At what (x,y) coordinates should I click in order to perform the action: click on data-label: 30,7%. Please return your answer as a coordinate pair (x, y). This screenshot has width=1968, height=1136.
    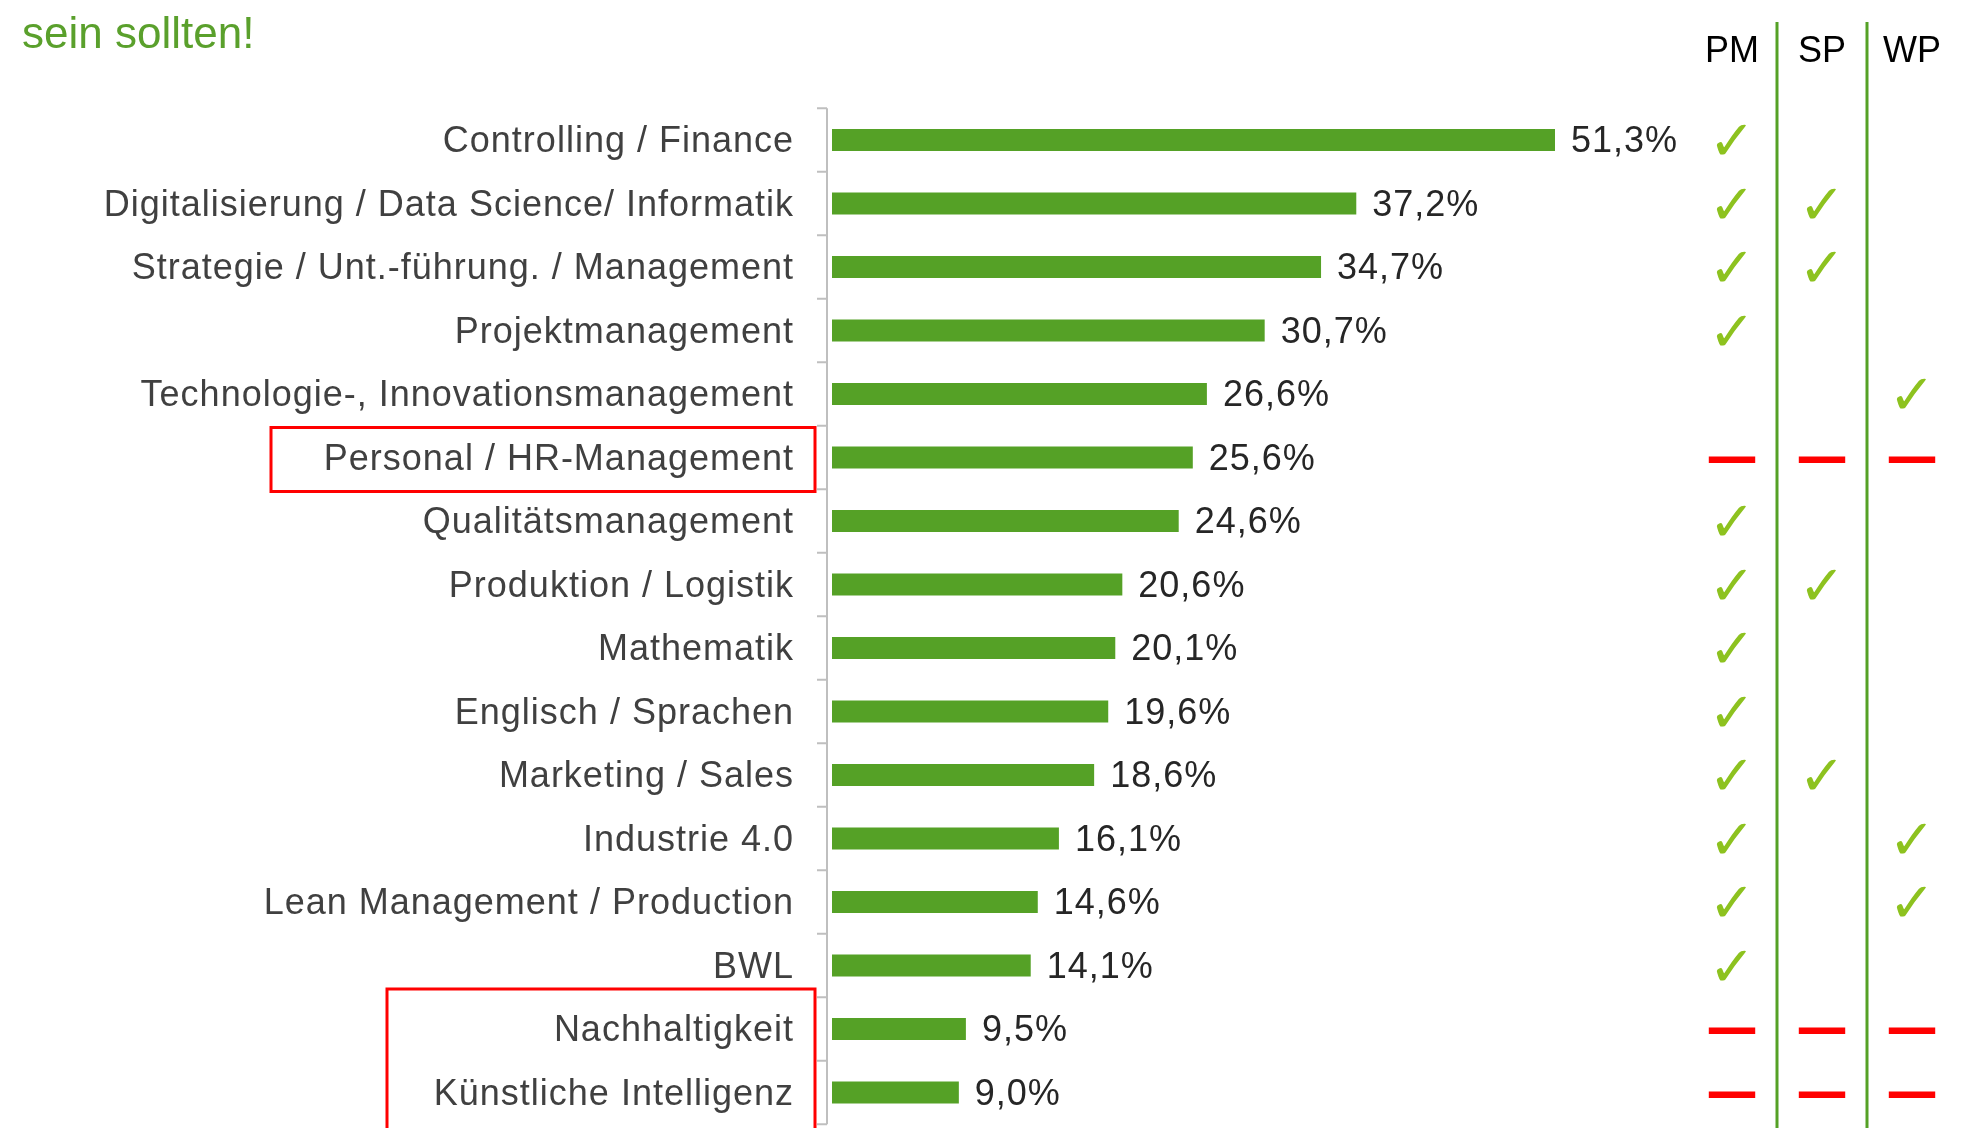
    Looking at the image, I should click on (1334, 330).